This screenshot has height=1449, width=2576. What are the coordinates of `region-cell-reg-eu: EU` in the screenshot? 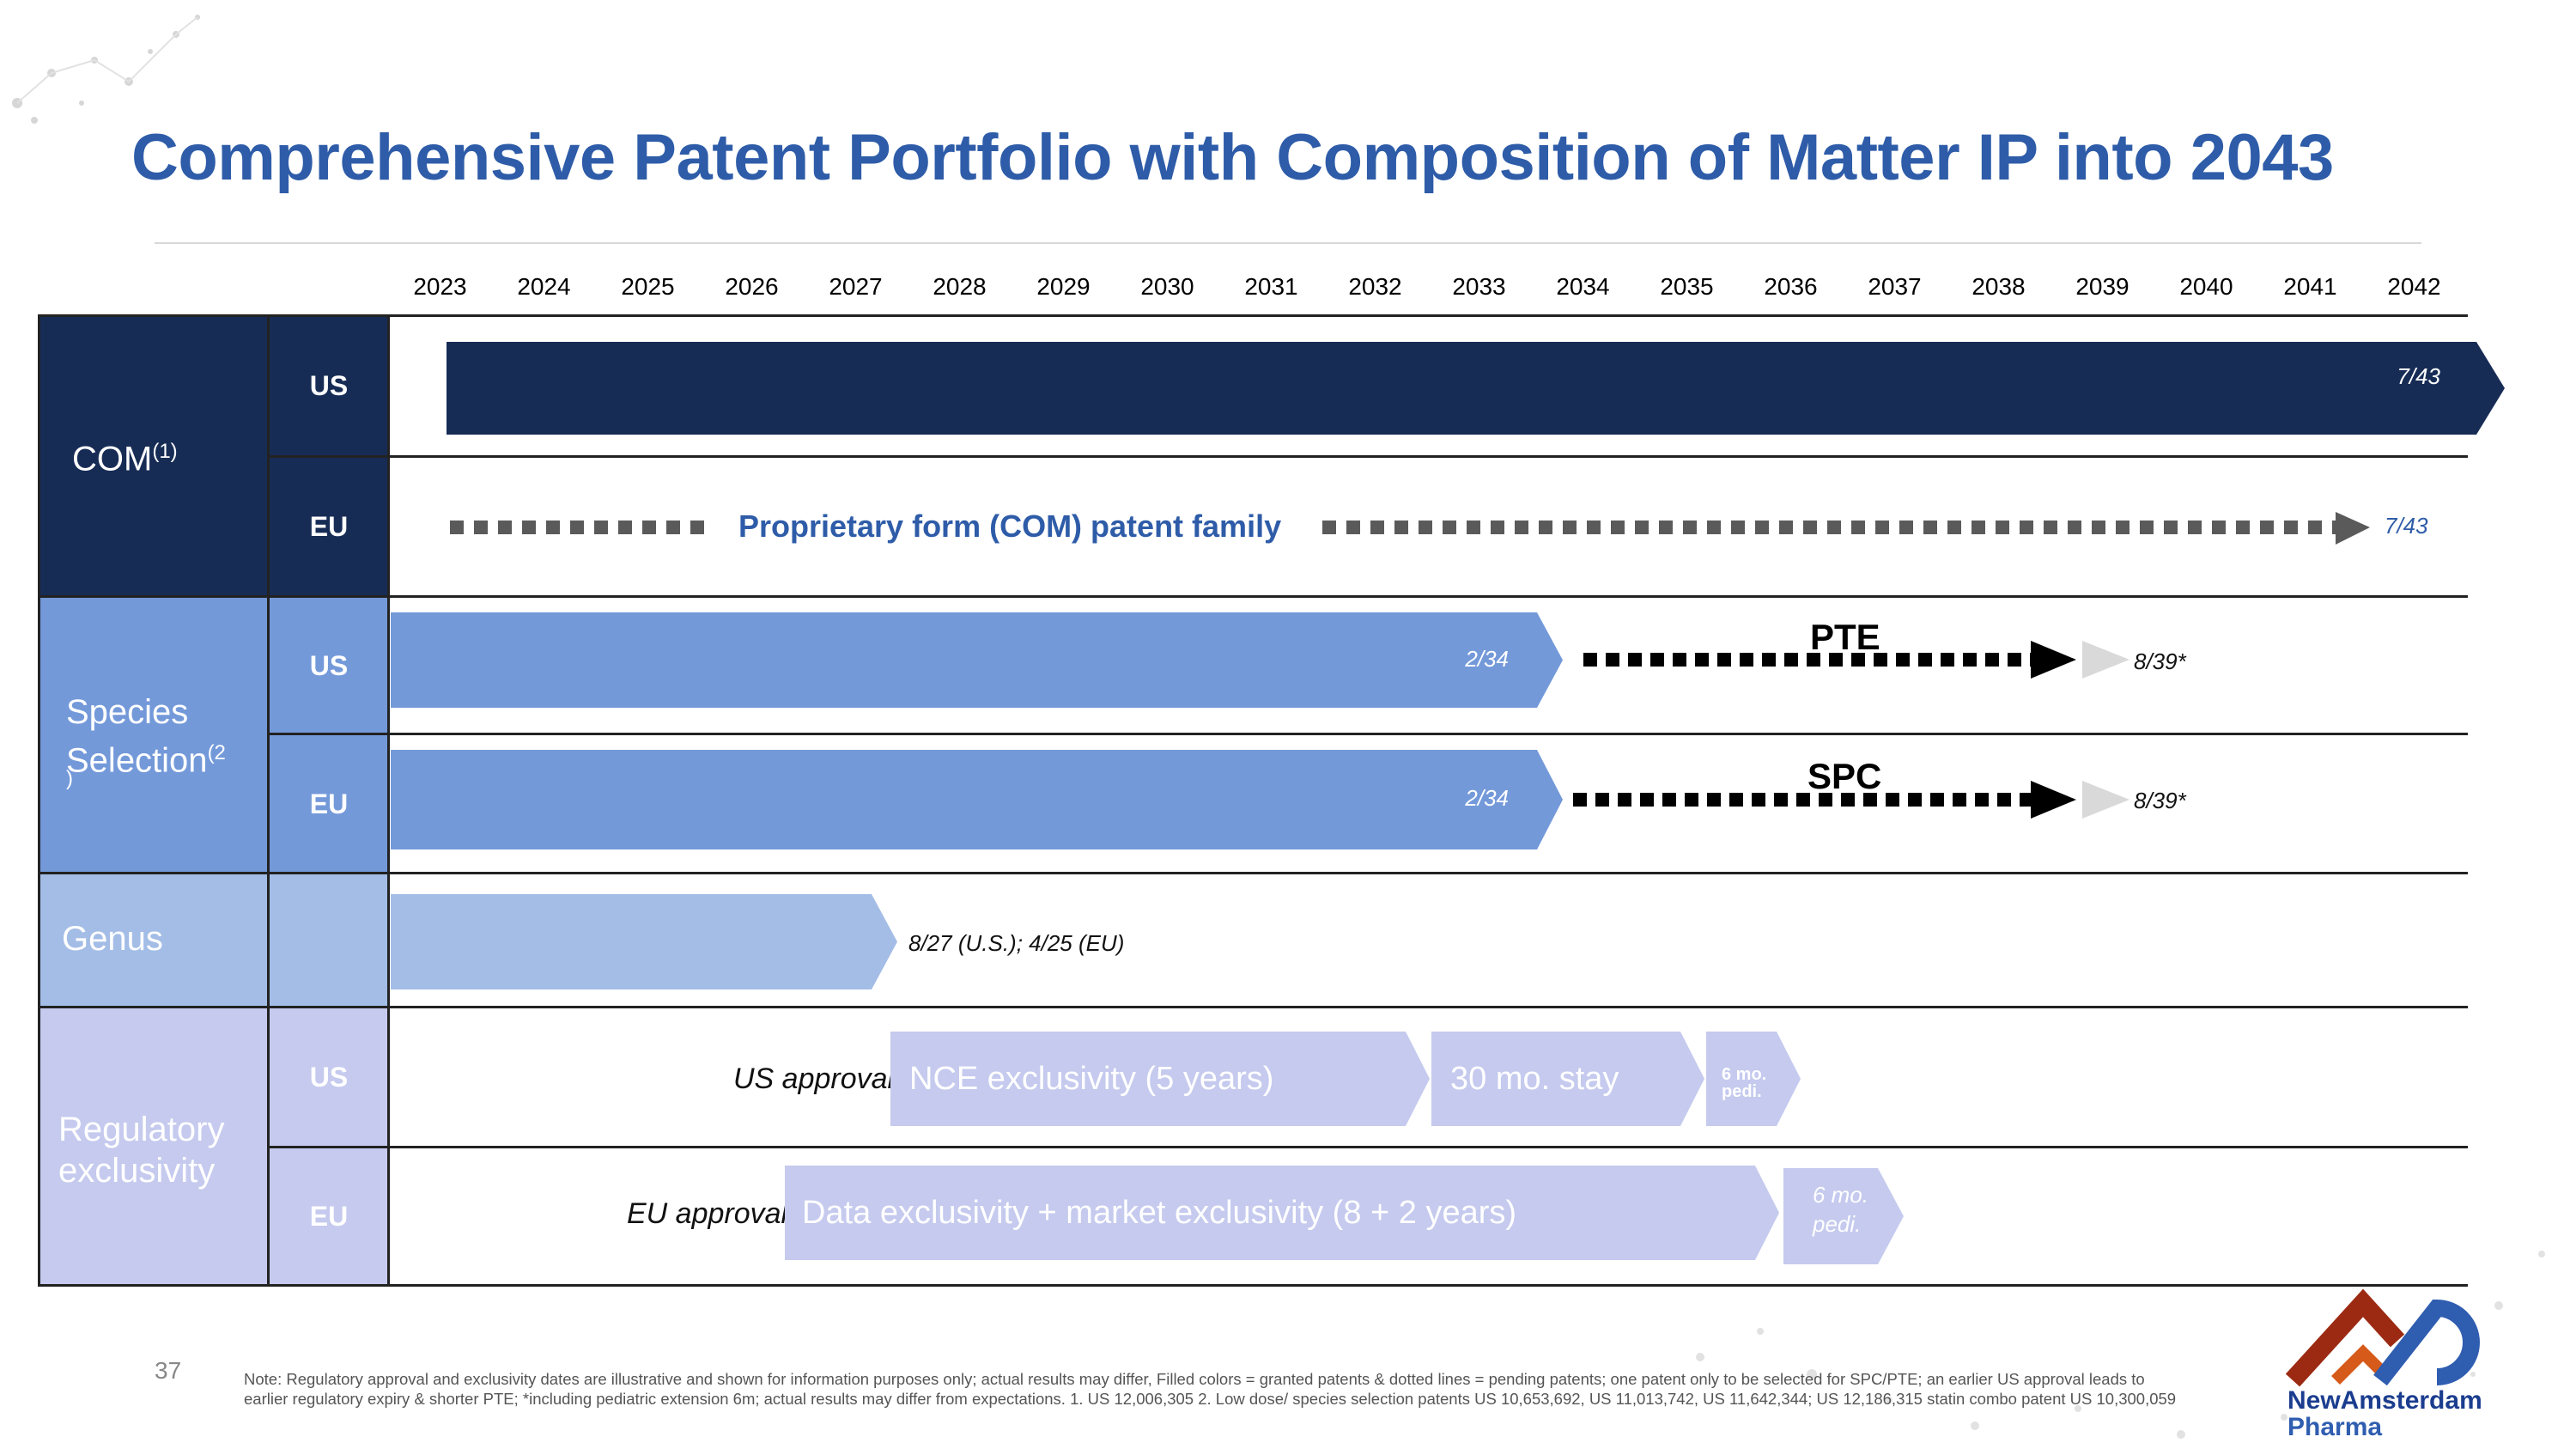 It's located at (329, 1216).